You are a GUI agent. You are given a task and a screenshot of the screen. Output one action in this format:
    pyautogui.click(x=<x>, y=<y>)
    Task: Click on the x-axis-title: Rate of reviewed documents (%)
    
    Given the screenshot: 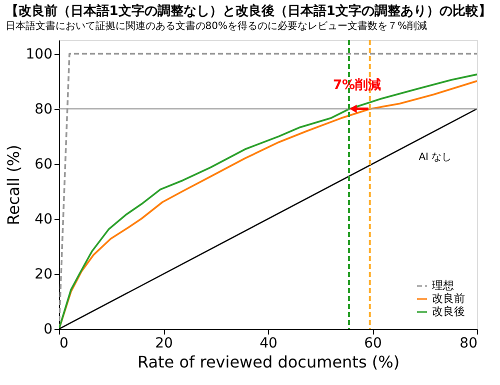 What is the action you would take?
    pyautogui.click(x=268, y=362)
    